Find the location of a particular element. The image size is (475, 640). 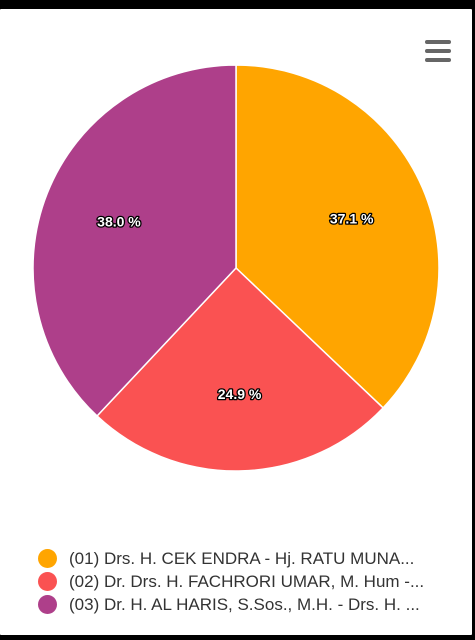

pie-slice-label-01: 37.1 % is located at coordinates (352, 218).